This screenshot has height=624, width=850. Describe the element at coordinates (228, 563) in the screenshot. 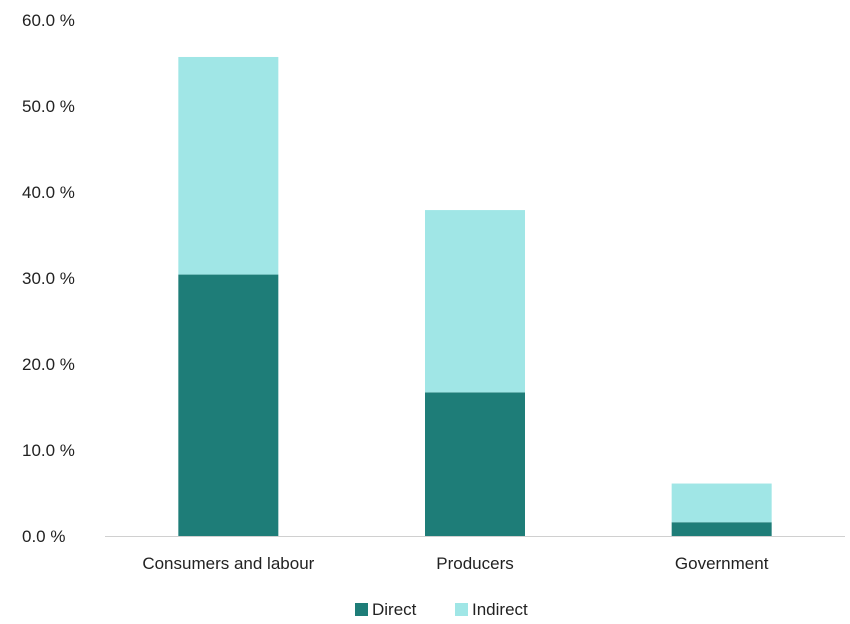

I see `x-category-label: Consumers and labour` at that location.